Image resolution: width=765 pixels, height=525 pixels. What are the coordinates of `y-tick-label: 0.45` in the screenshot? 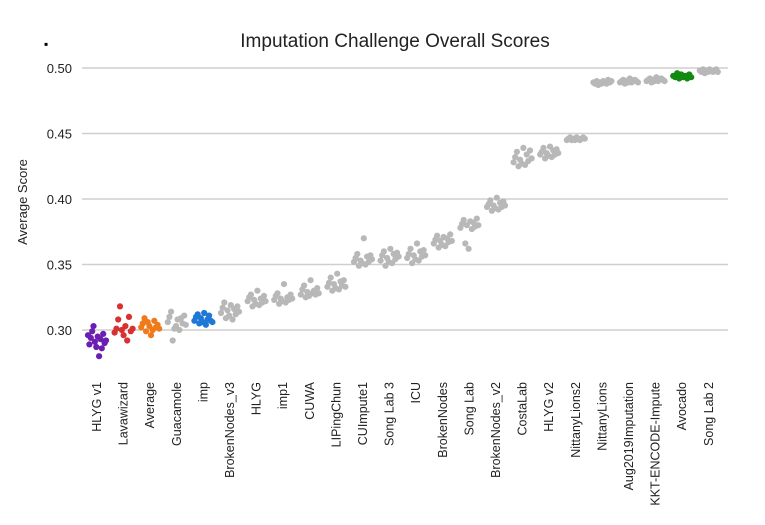 It's located at (59, 134).